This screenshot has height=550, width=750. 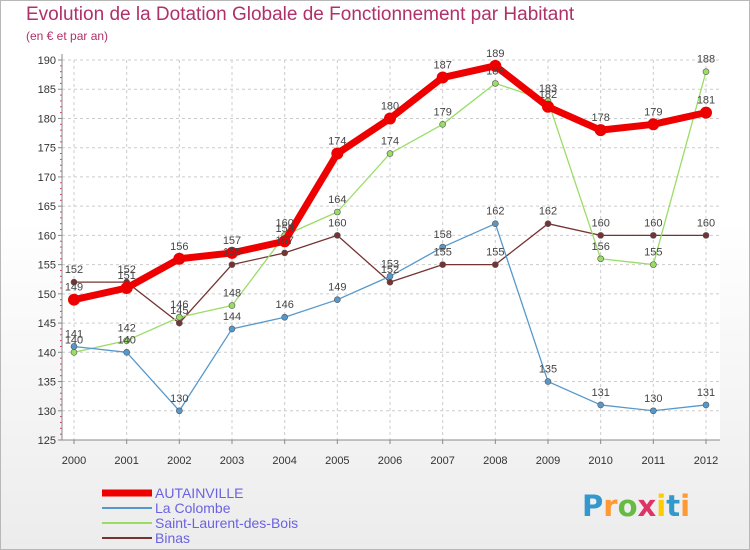 What do you see at coordinates (600, 461) in the screenshot?
I see `x-tick-label: 2010` at bounding box center [600, 461].